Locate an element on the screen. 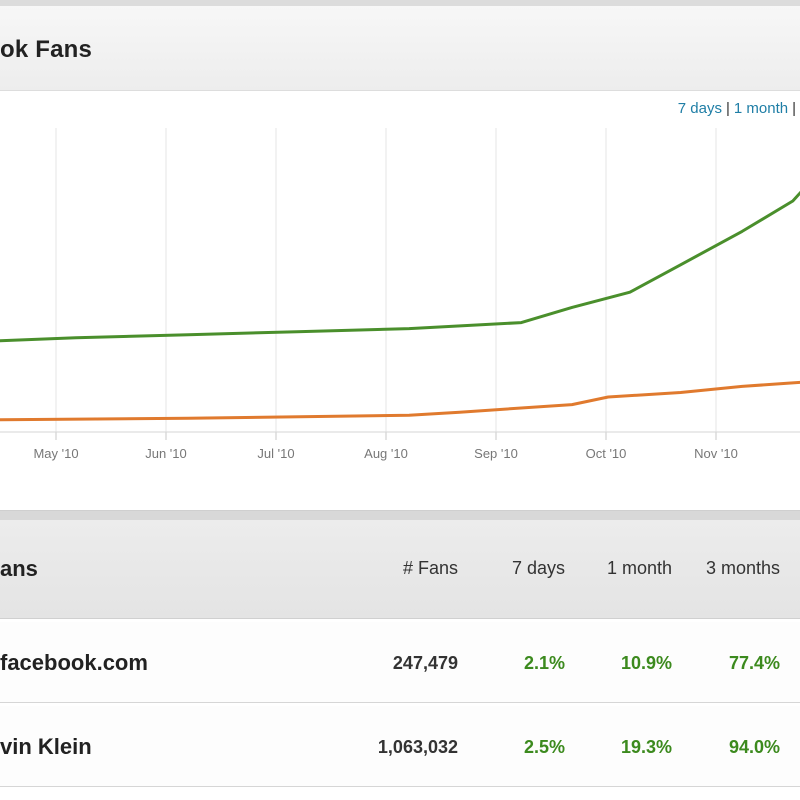 This screenshot has width=800, height=800. chart-header: ok Fans is located at coordinates (400, 48).